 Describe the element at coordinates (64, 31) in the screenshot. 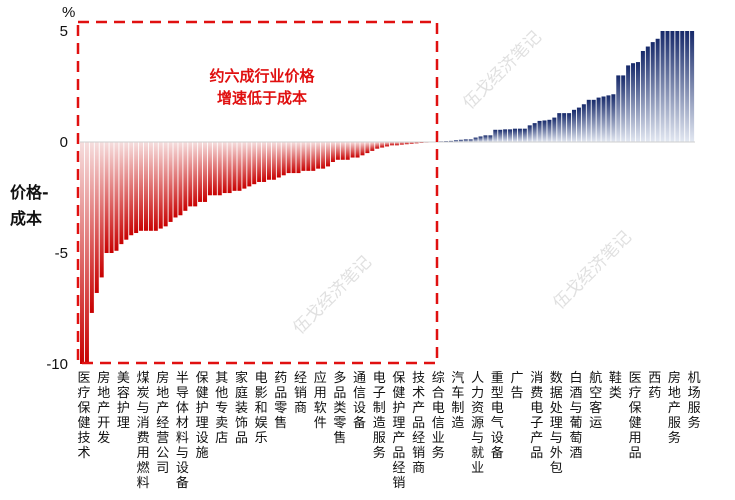

I see `y-tick-label: 5` at that location.